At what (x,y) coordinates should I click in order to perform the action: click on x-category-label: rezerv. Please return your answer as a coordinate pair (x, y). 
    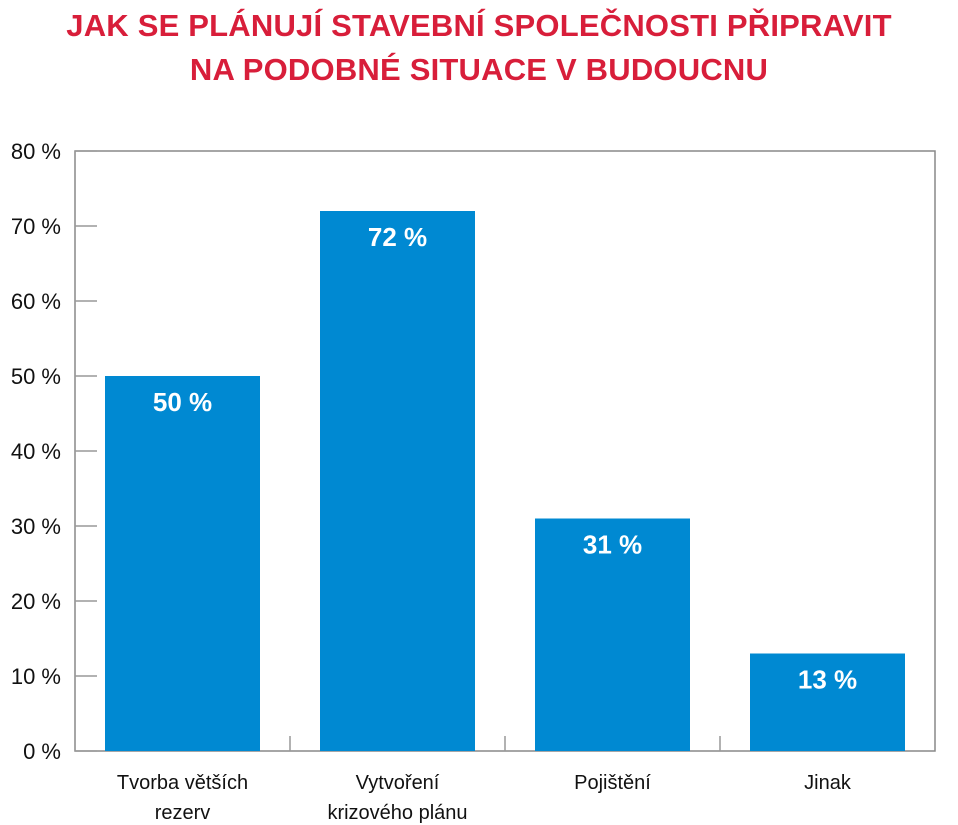
    Looking at the image, I should click on (183, 813).